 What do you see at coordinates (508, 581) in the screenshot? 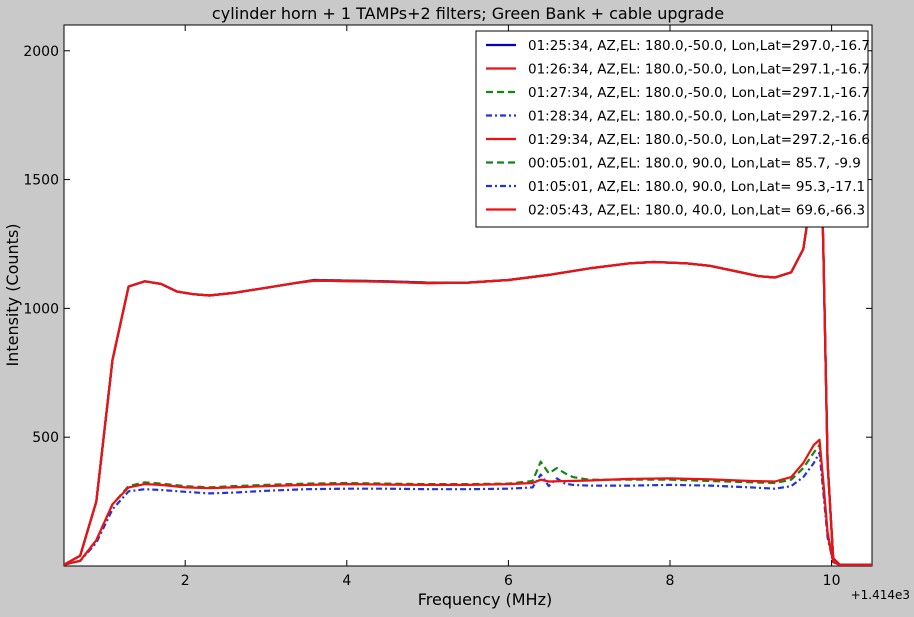
I see `x-tick-label: 6` at bounding box center [508, 581].